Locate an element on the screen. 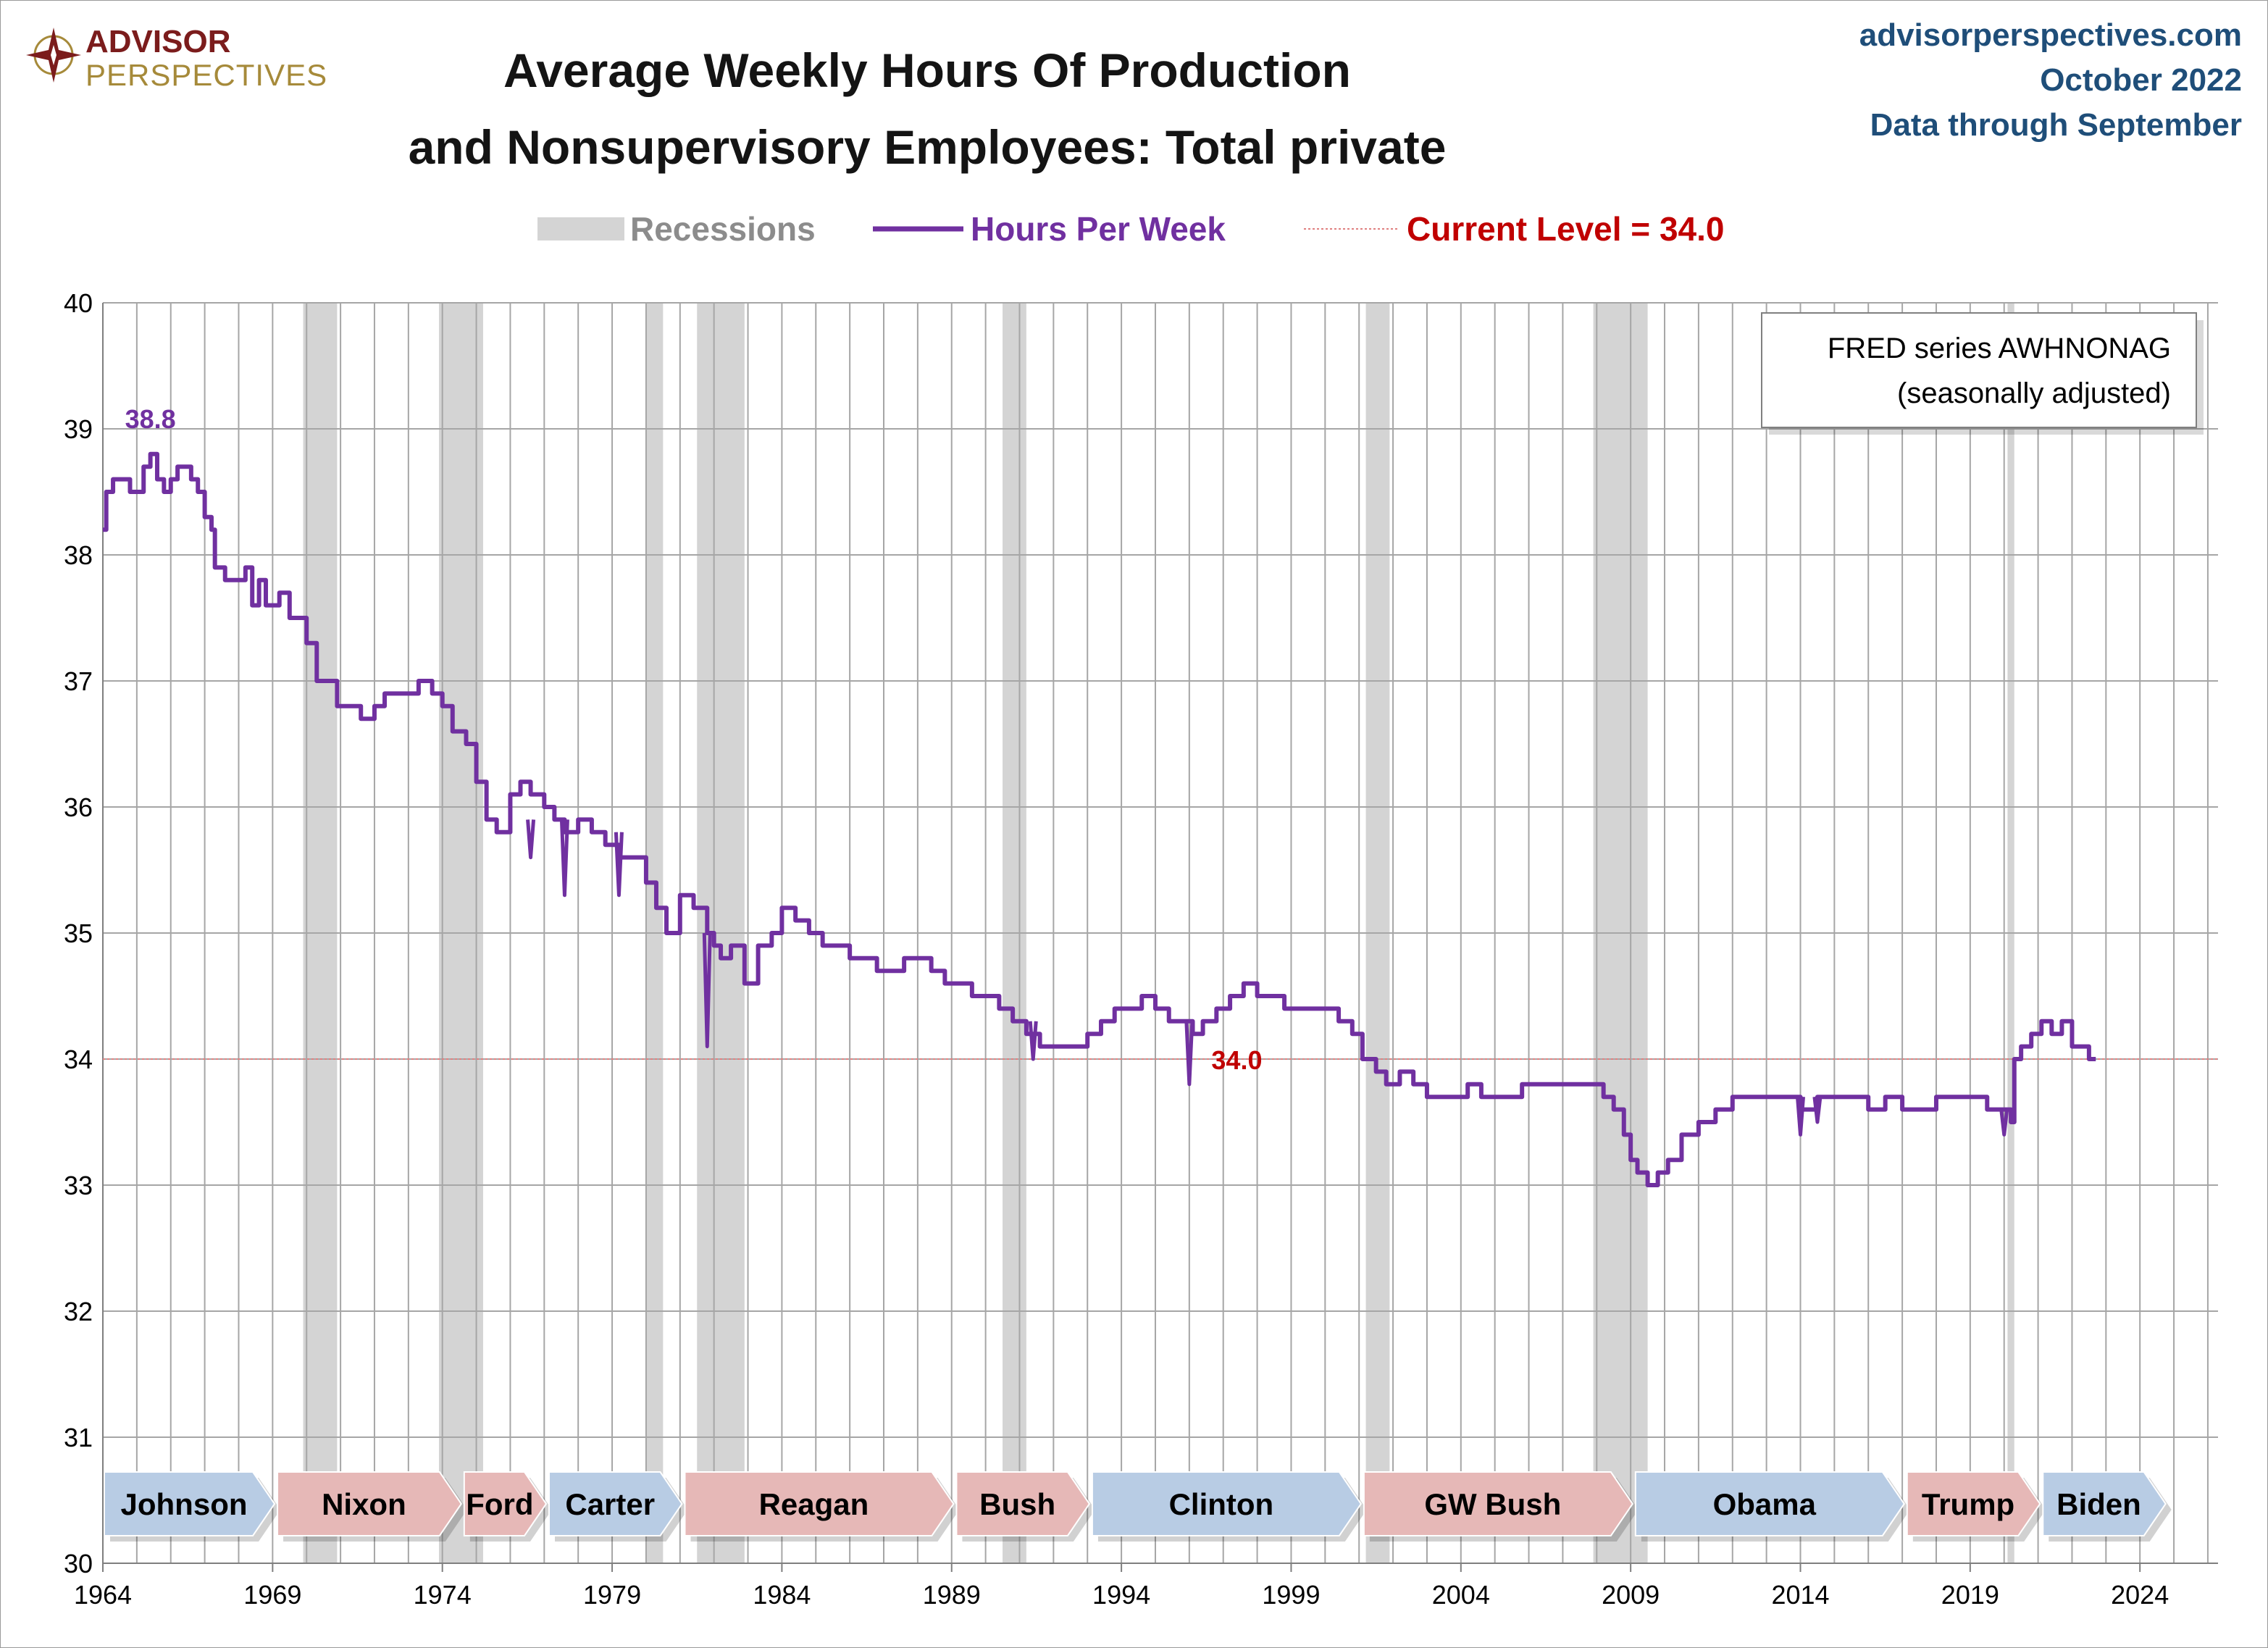 The image size is (2268, 1648). compass-star-icon: ADVISOR PERSPECTIVES is located at coordinates (177, 58).